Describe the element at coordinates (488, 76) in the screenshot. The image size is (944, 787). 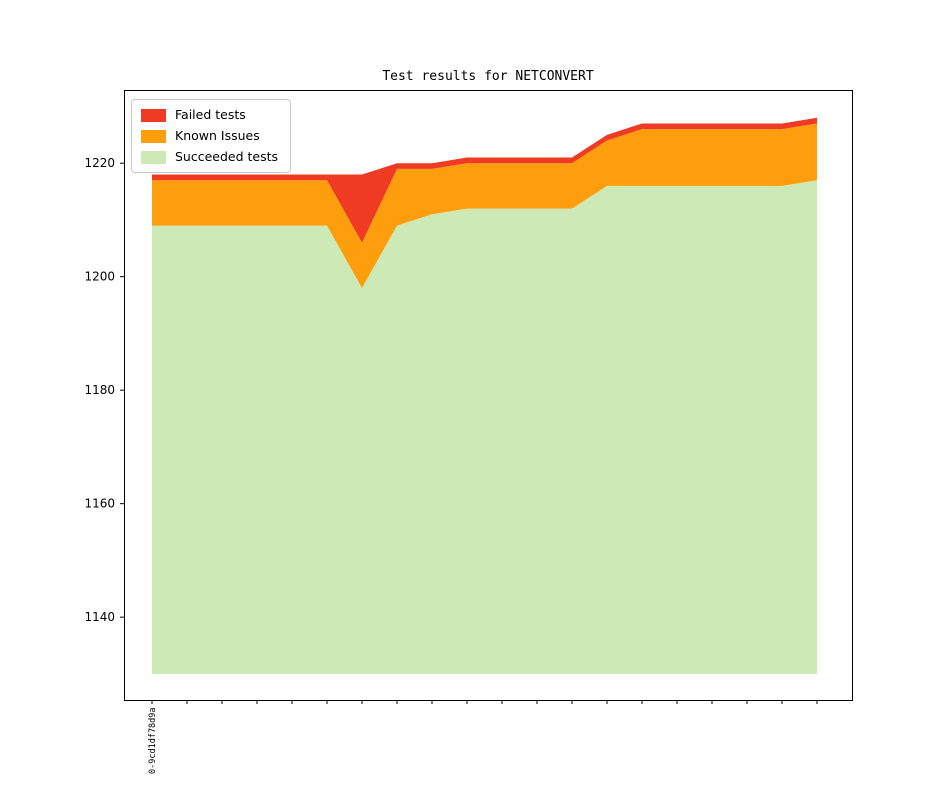
I see `chart-title: Test results for NETCONVERT` at that location.